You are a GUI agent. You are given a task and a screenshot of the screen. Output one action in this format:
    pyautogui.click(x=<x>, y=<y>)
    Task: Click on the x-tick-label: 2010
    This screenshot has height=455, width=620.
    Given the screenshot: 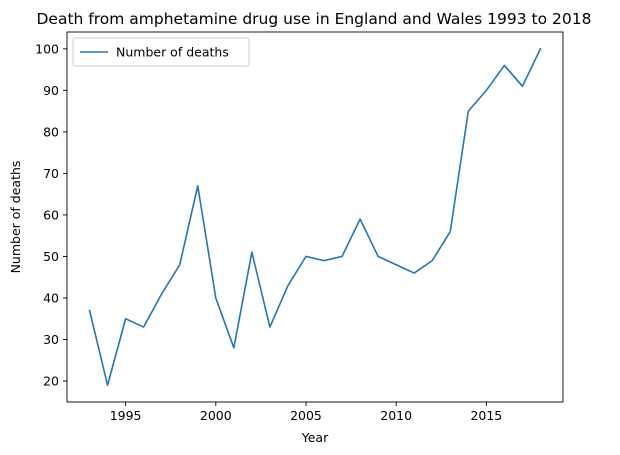 What is the action you would take?
    pyautogui.click(x=396, y=415)
    